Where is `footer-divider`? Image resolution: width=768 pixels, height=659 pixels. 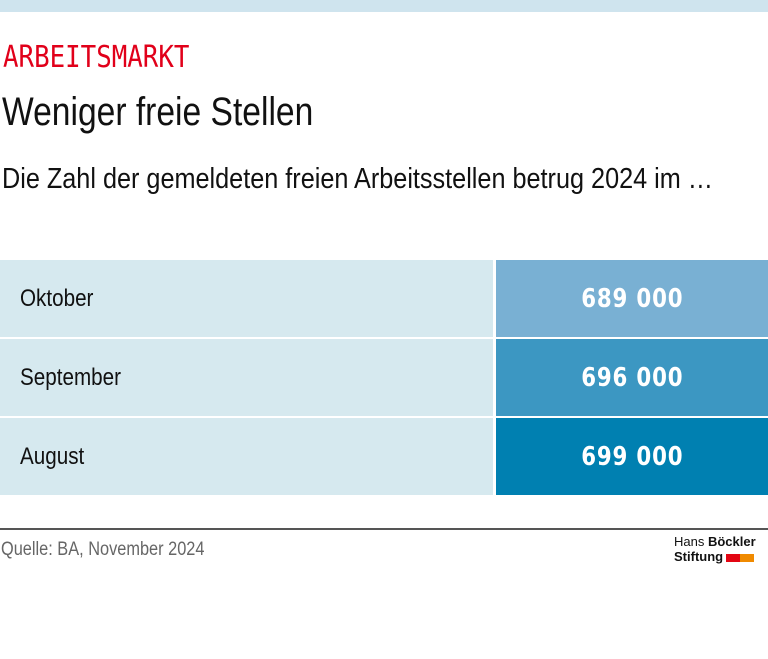
footer-divider is located at coordinates (384, 529).